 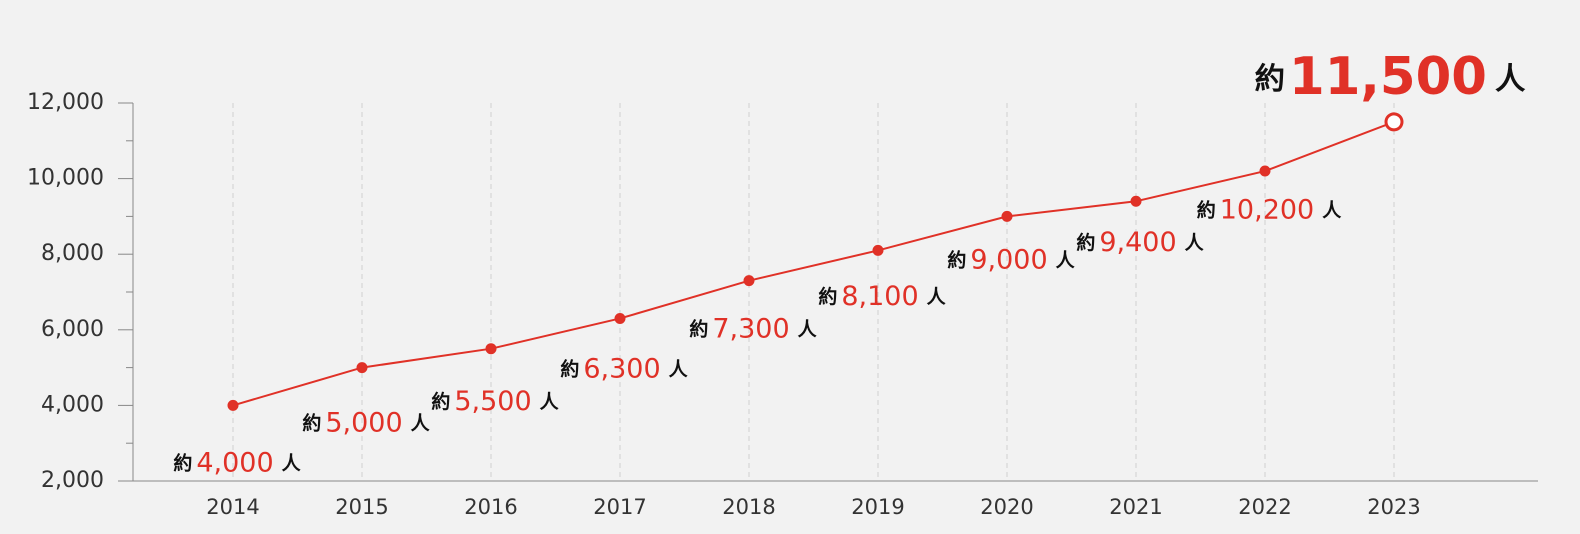 I want to click on label-value: 5,500, so click(x=492, y=401).